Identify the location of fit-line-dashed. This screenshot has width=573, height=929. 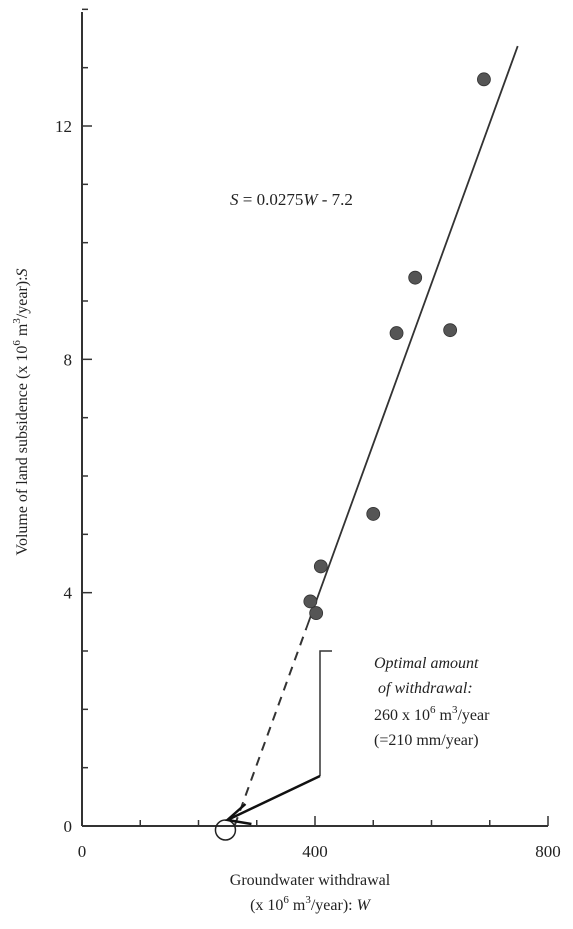
(270, 727).